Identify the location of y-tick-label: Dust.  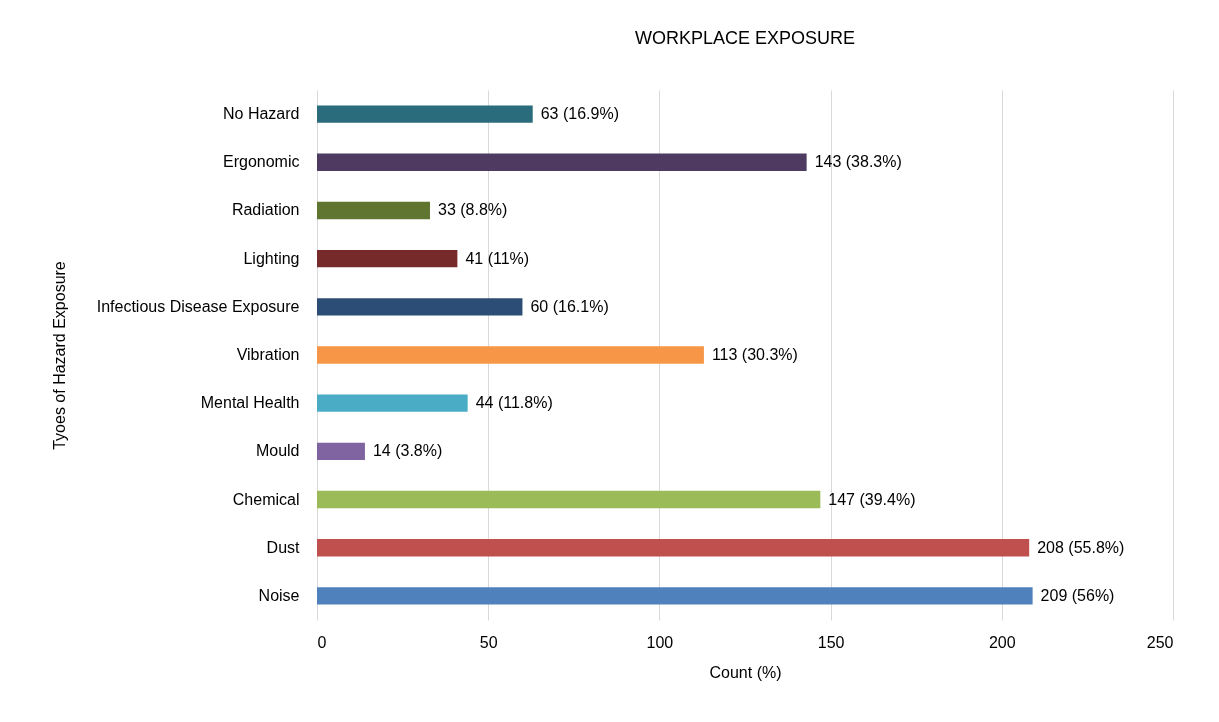
(283, 547).